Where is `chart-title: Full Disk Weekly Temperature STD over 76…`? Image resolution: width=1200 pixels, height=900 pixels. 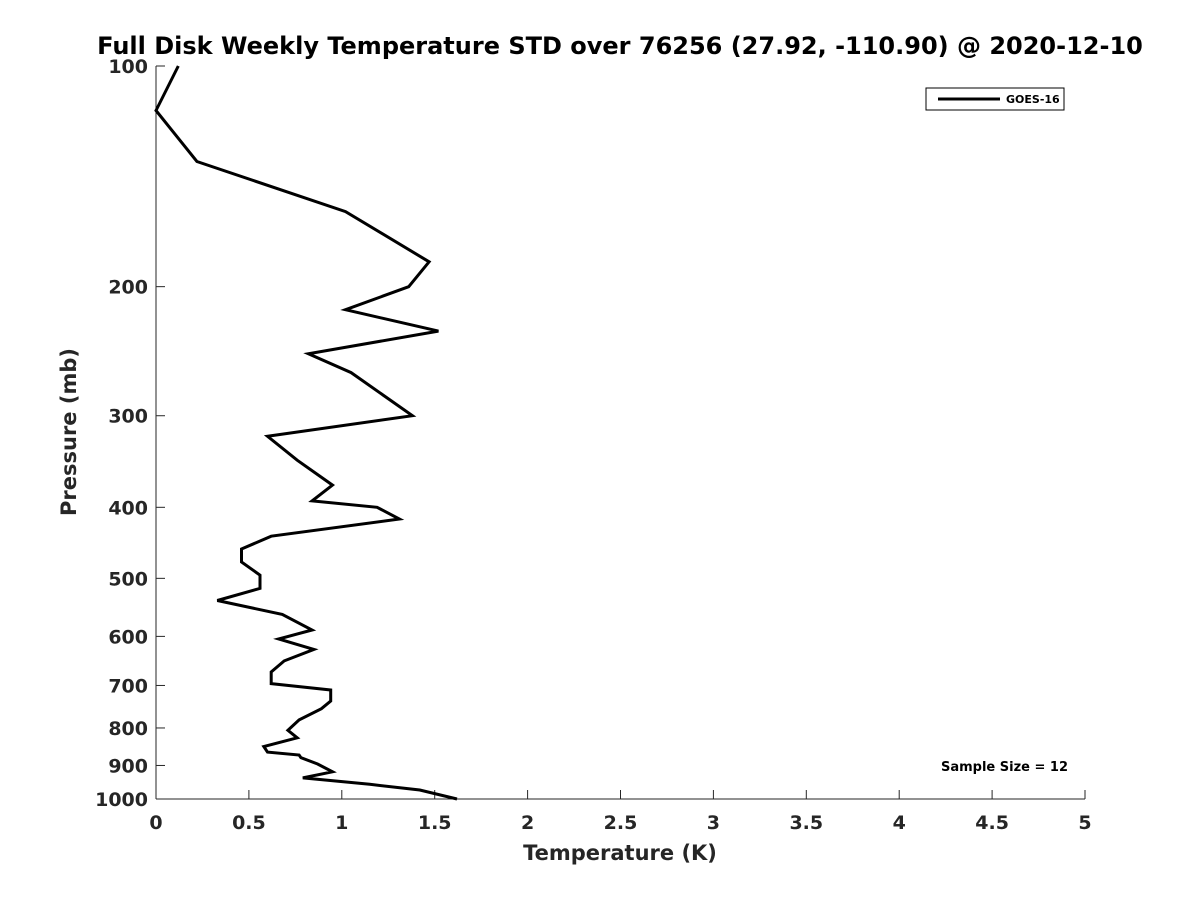
chart-title: Full Disk Weekly Temperature STD over 76… is located at coordinates (620, 46).